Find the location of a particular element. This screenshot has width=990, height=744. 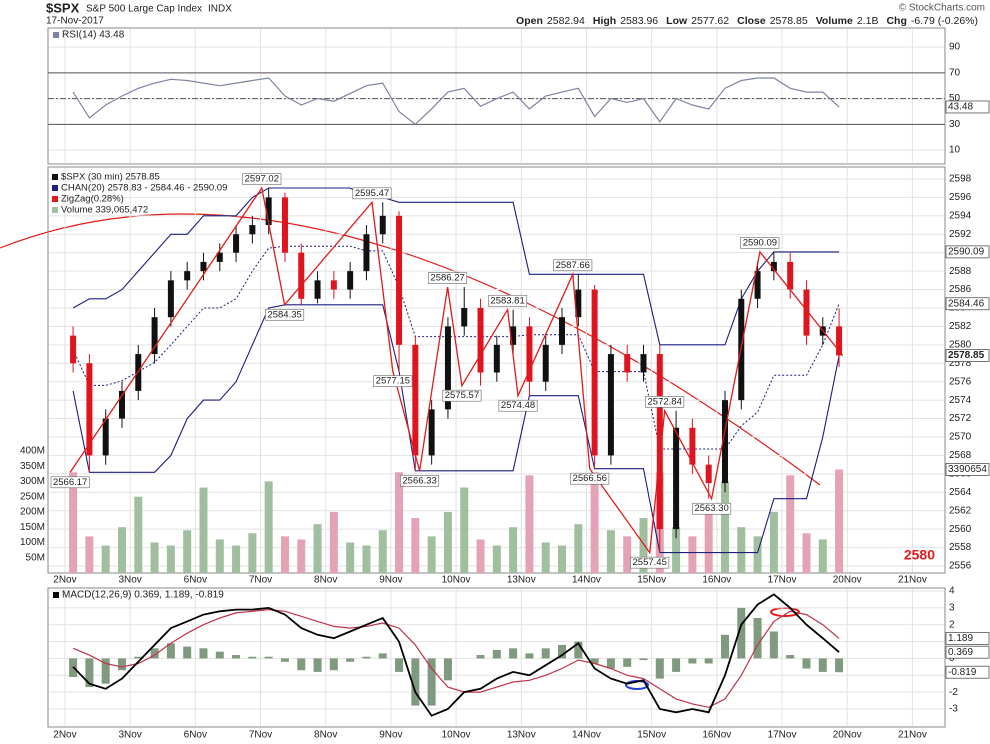

legend-label: ZigZag(0.28%) is located at coordinates (92, 199).